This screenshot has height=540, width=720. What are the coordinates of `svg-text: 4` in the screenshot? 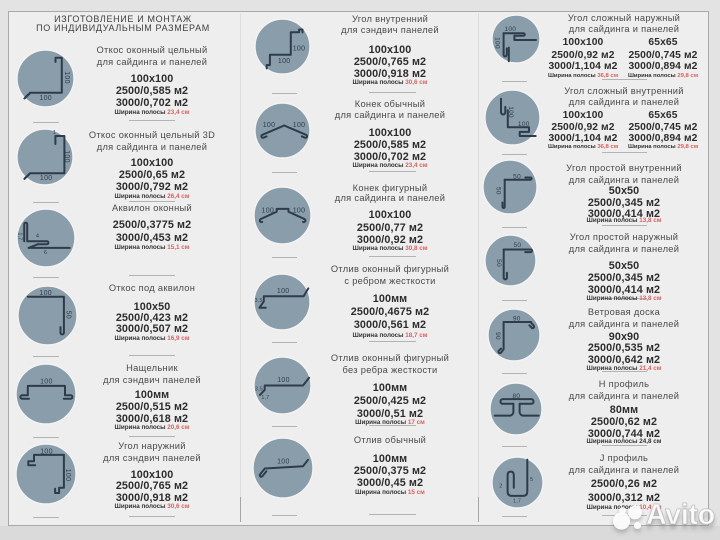 It's located at (37, 237).